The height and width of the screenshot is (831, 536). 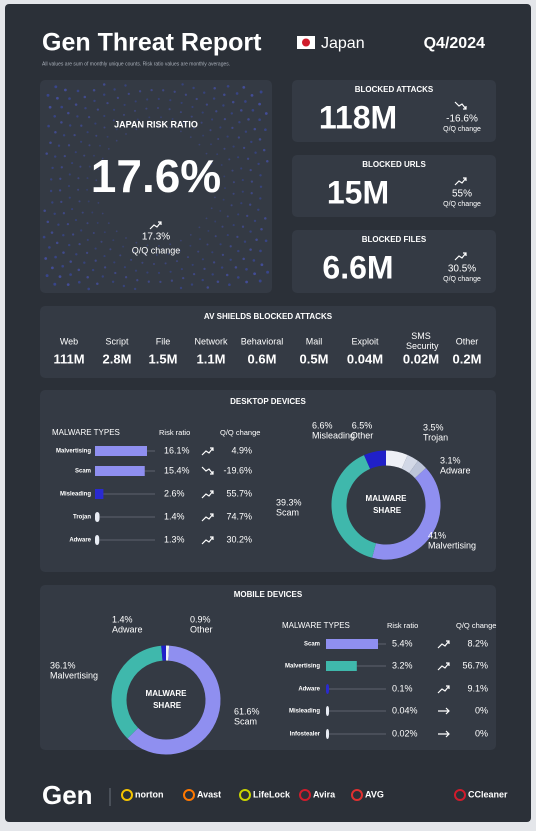 I want to click on change-label: 0%, so click(x=481, y=733).